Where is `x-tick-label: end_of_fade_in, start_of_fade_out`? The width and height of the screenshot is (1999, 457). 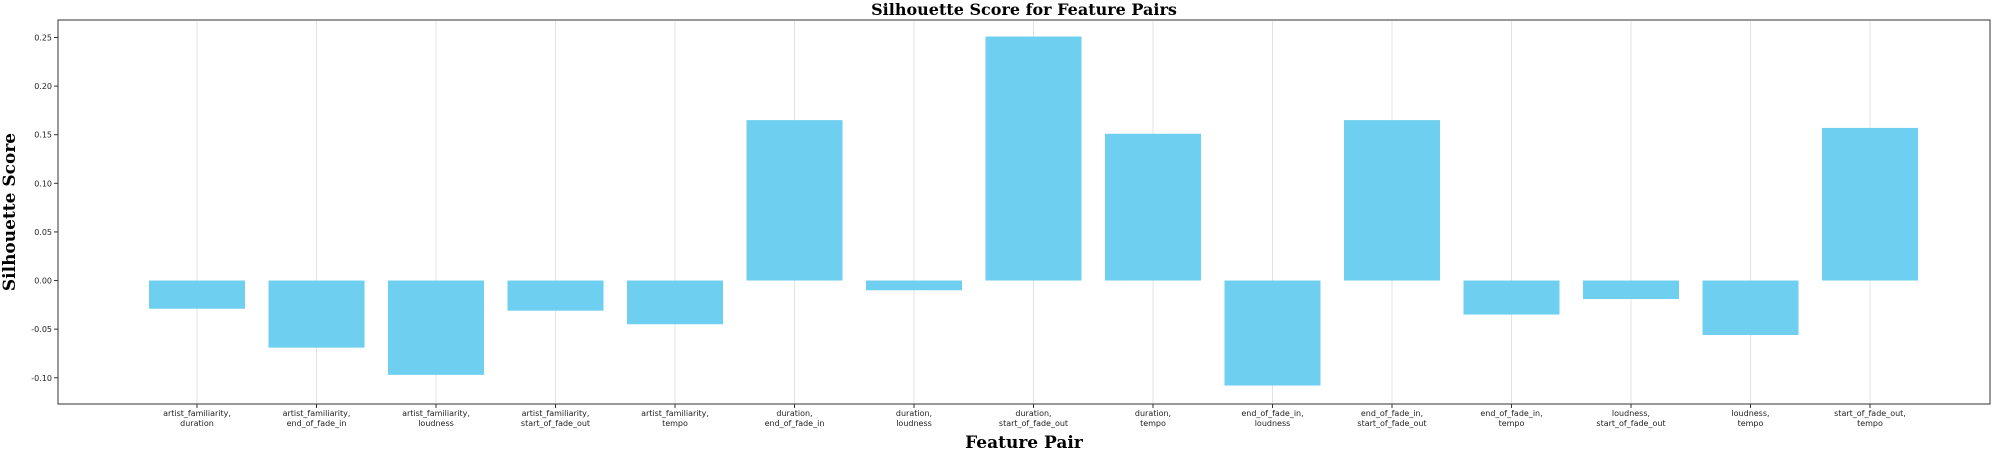 x-tick-label: end_of_fade_in, start_of_fade_out is located at coordinates (1391, 418).